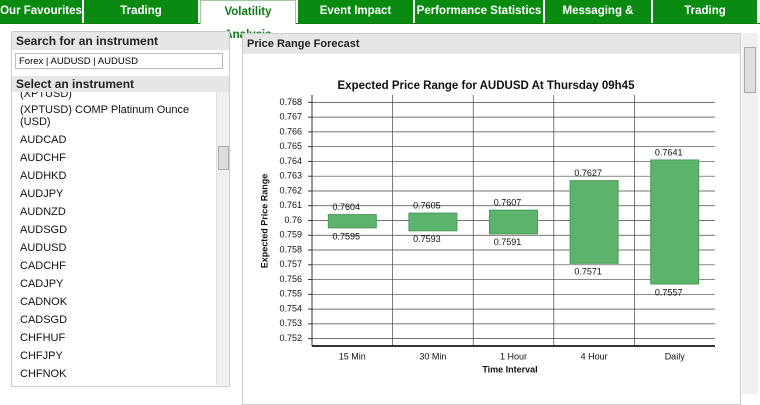 Image resolution: width=760 pixels, height=405 pixels. Describe the element at coordinates (669, 152) in the screenshot. I see `high-label: 0.7641` at that location.